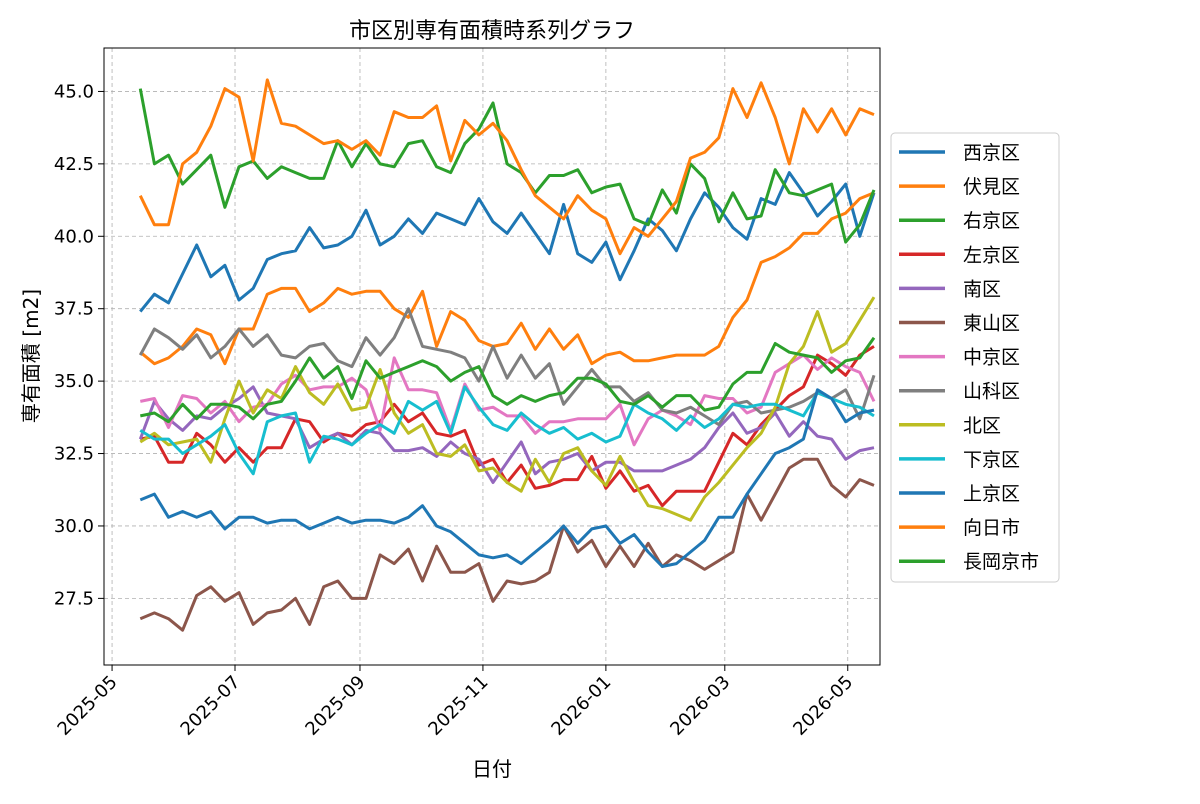 The image size is (1200, 804). I want to click on legend-label: 北区, so click(982, 426).